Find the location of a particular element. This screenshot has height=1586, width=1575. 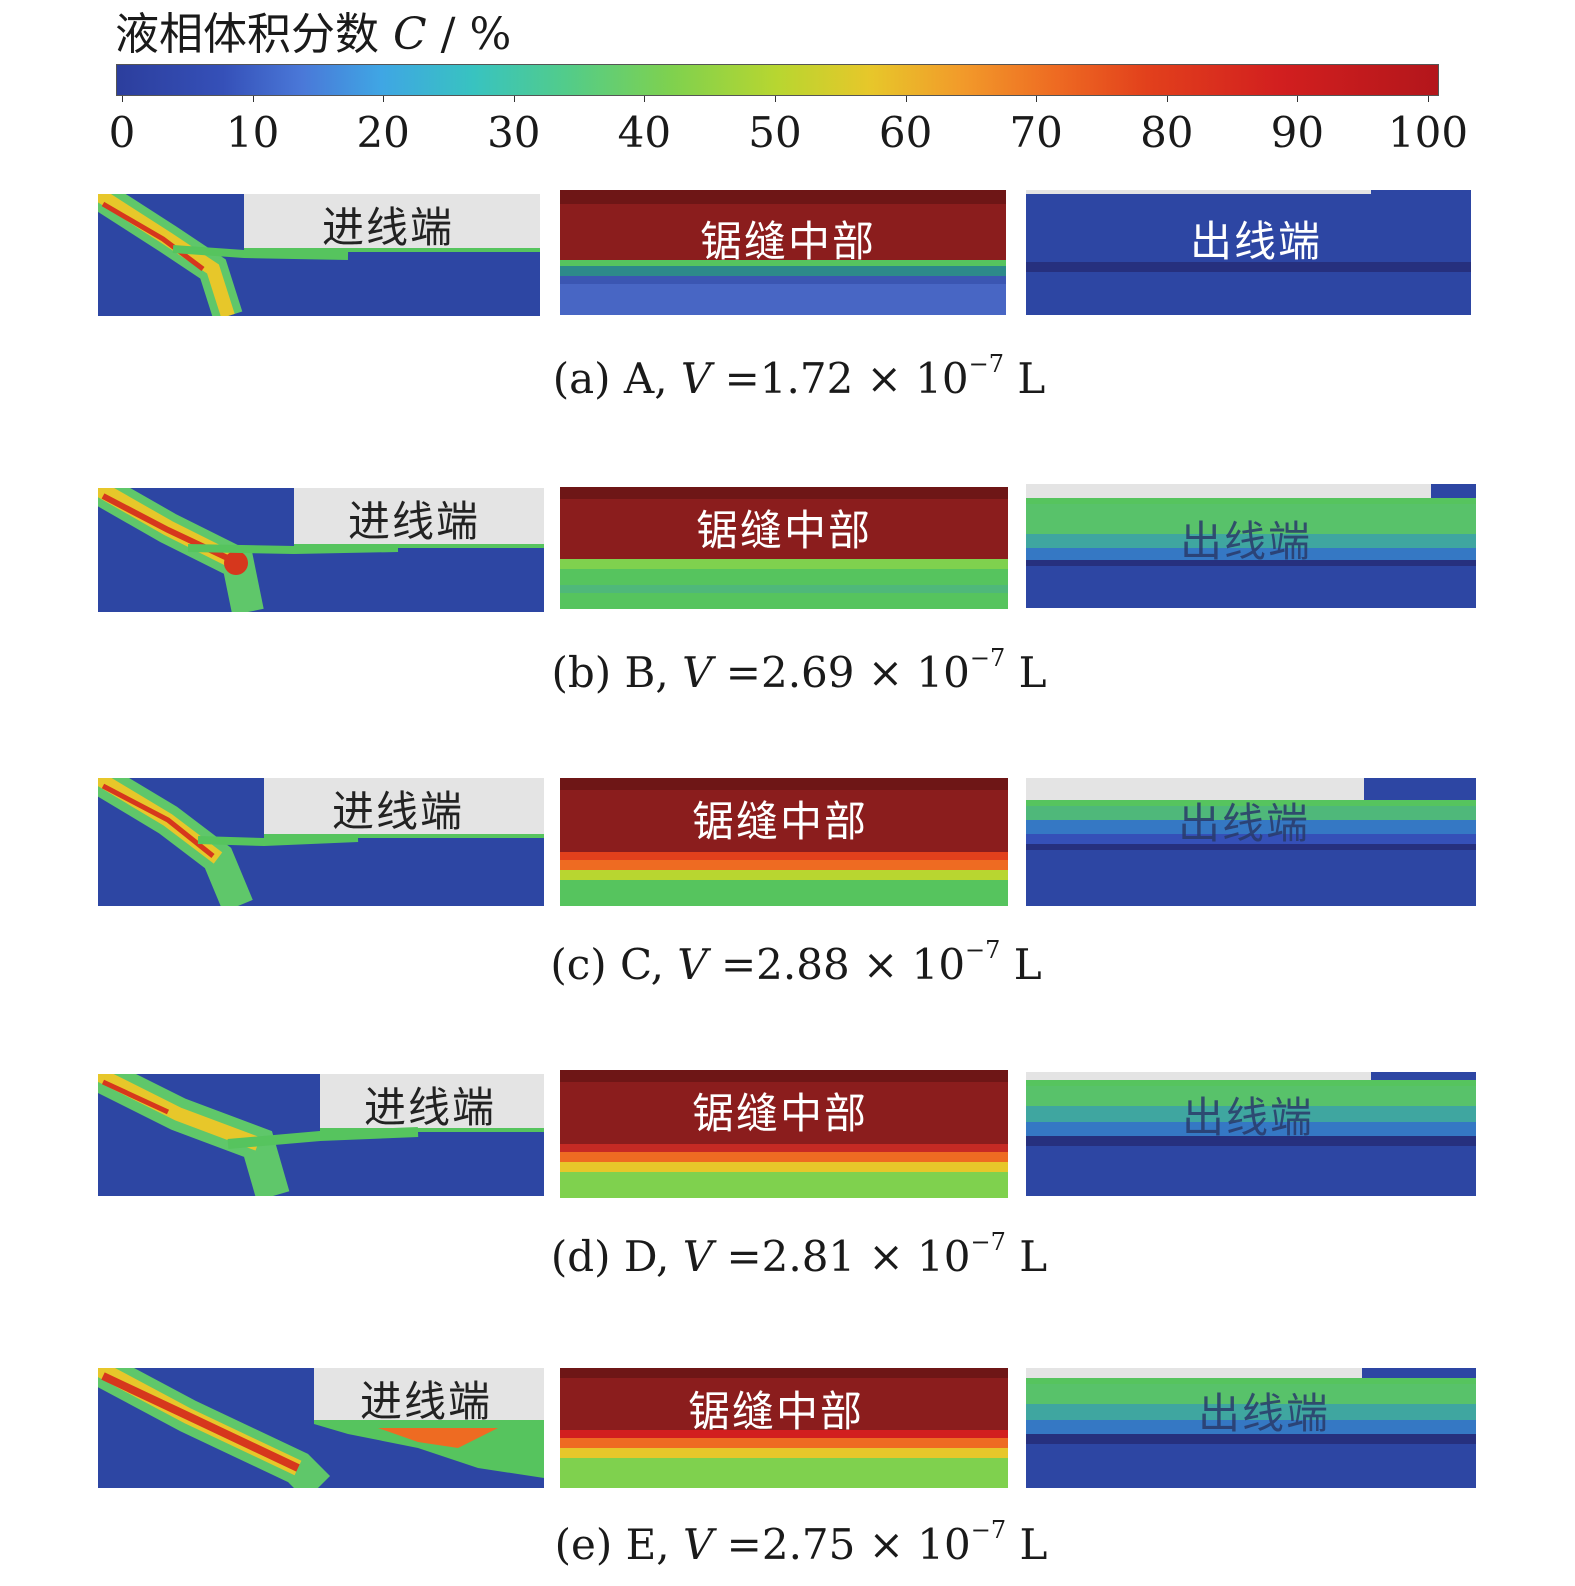

middle-panel-e: 锯缝中部 is located at coordinates (784, 1428).